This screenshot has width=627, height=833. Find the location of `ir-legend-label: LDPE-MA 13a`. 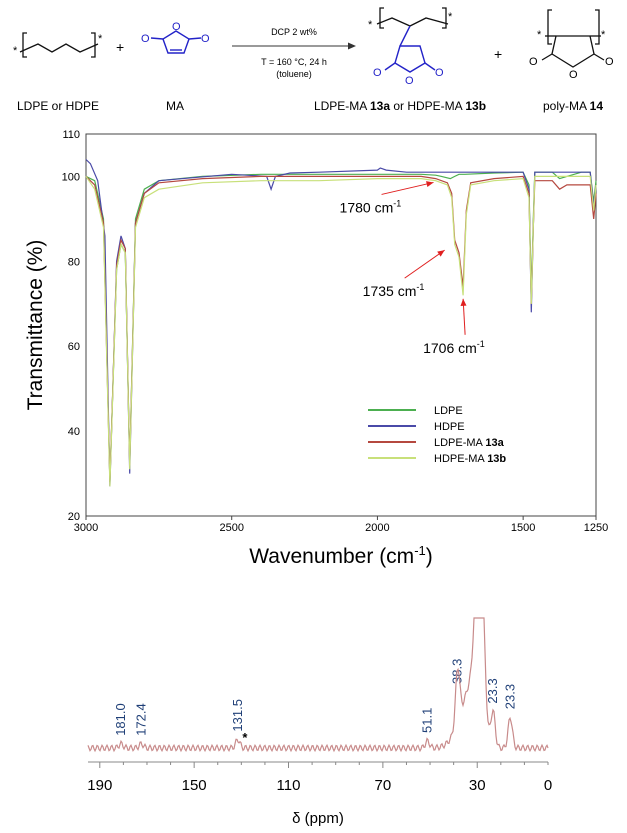

ir-legend-label: LDPE-MA 13a is located at coordinates (469, 443).